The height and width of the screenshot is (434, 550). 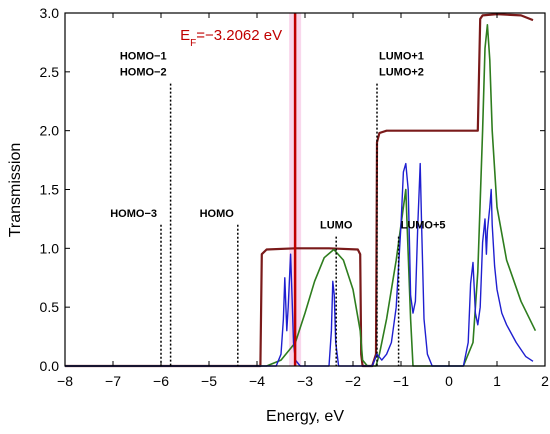 What do you see at coordinates (423, 226) in the screenshot?
I see `orbital-marker-label: LUMO+5` at bounding box center [423, 226].